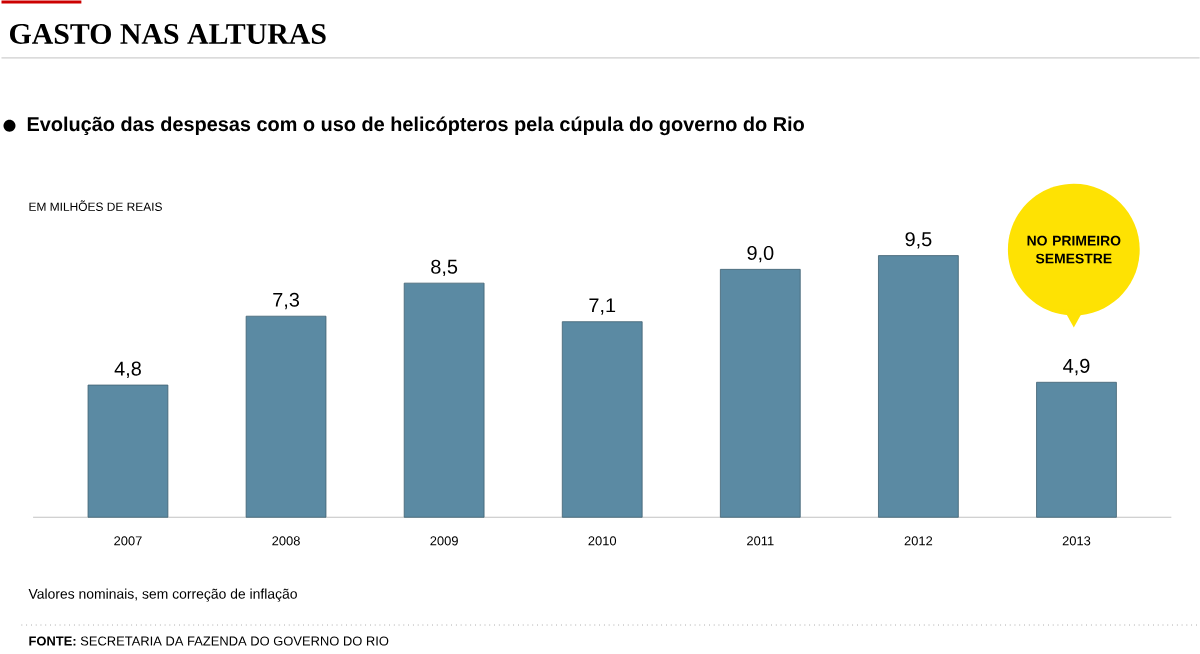 The image size is (1200, 654). I want to click on data-label: 7,3, so click(286, 300).